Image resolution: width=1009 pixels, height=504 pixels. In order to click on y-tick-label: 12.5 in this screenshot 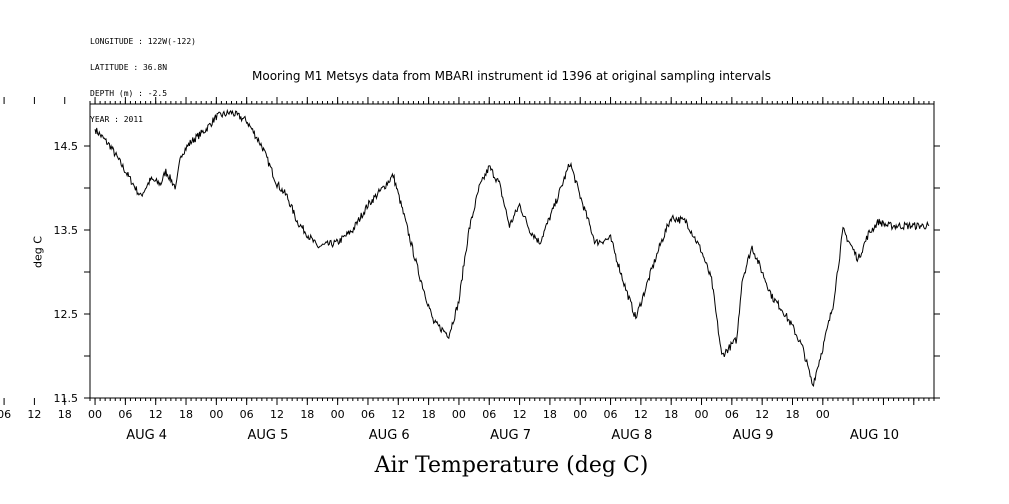, I will do `click(66, 314)`.